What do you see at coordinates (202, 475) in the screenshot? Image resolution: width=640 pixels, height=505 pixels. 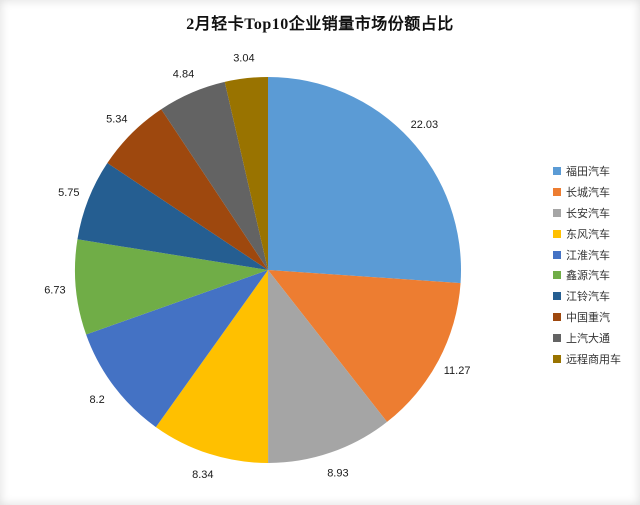 I see `slice-data-label-东风汽车: 8.34` at bounding box center [202, 475].